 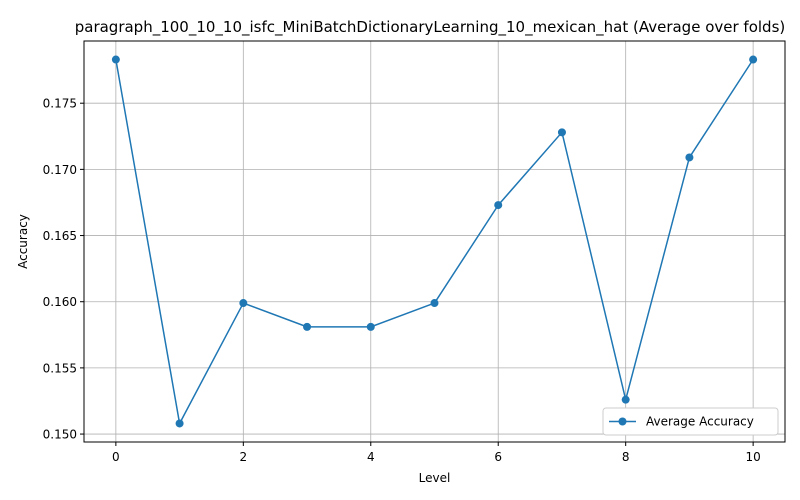 I want to click on x-axis-label: Level, so click(x=435, y=478).